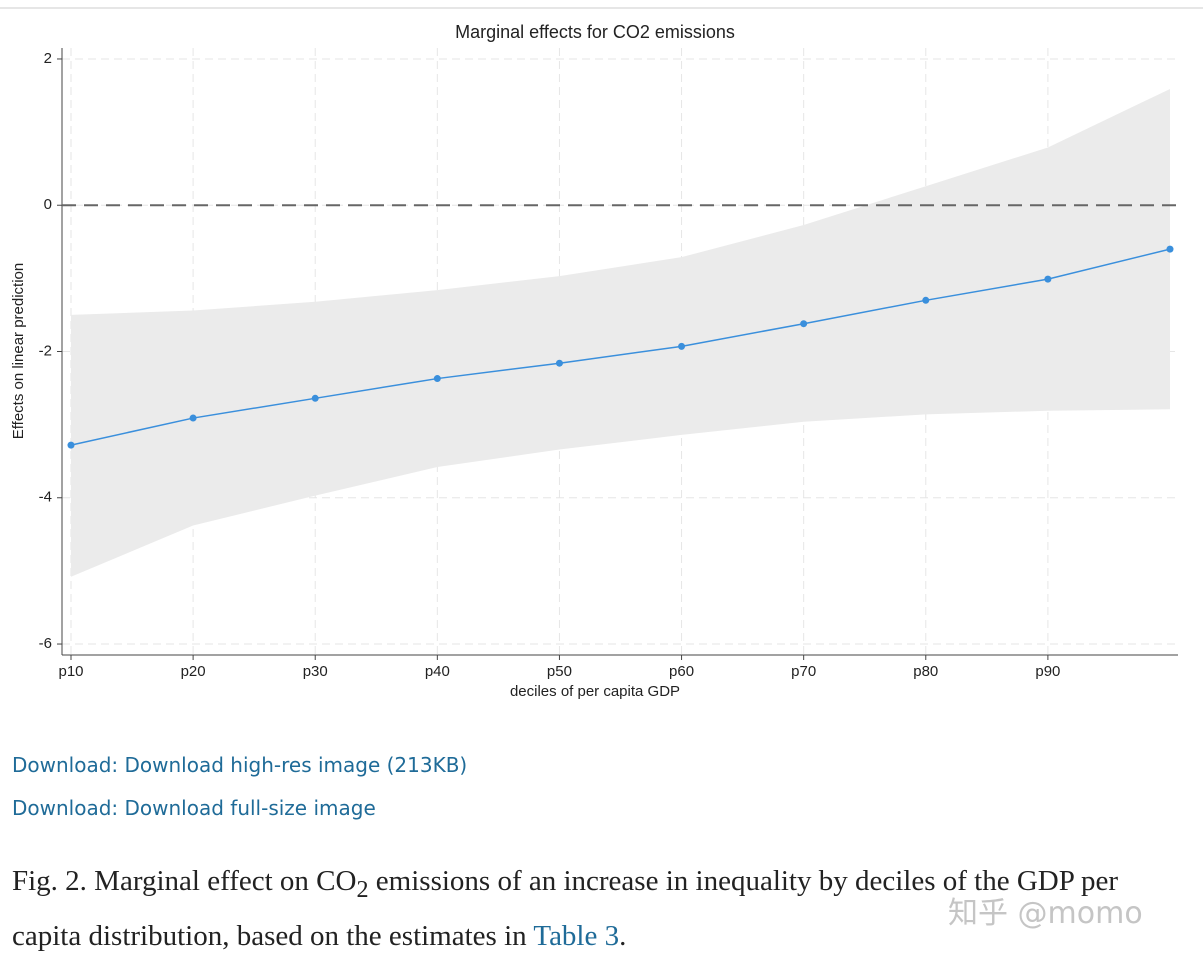  I want to click on x-tick-label: p50, so click(559, 671).